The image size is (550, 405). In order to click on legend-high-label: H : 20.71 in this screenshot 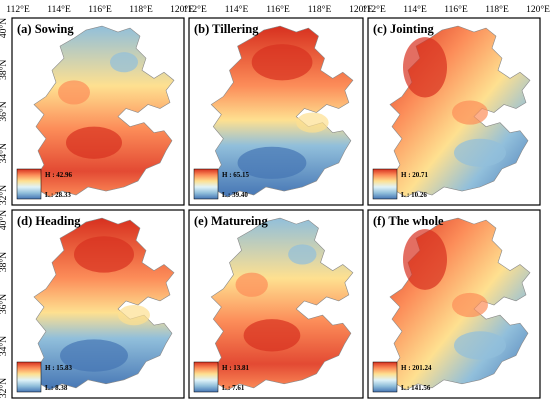, I will do `click(415, 175)`.